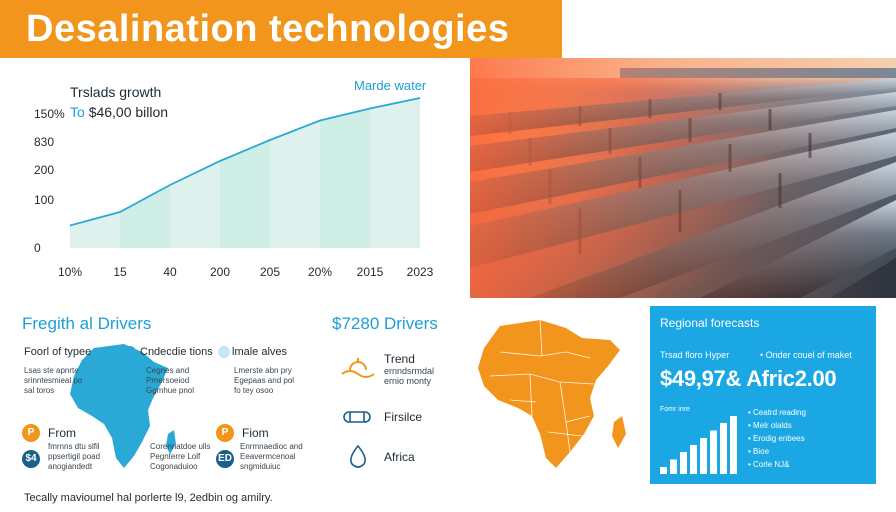 The image size is (896, 512). Describe the element at coordinates (170, 272) in the screenshot. I see `x-tick-label: 40` at that location.